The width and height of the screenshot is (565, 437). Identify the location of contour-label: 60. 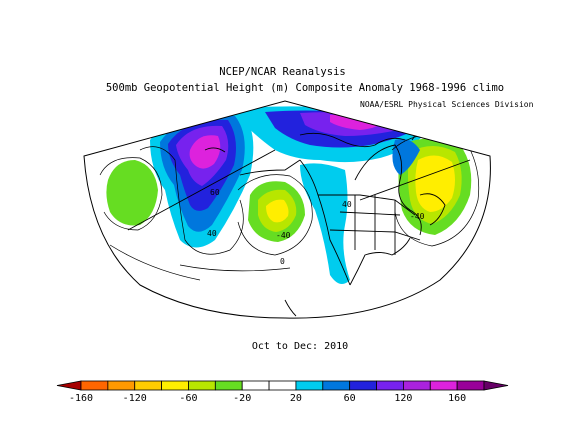
(215, 192).